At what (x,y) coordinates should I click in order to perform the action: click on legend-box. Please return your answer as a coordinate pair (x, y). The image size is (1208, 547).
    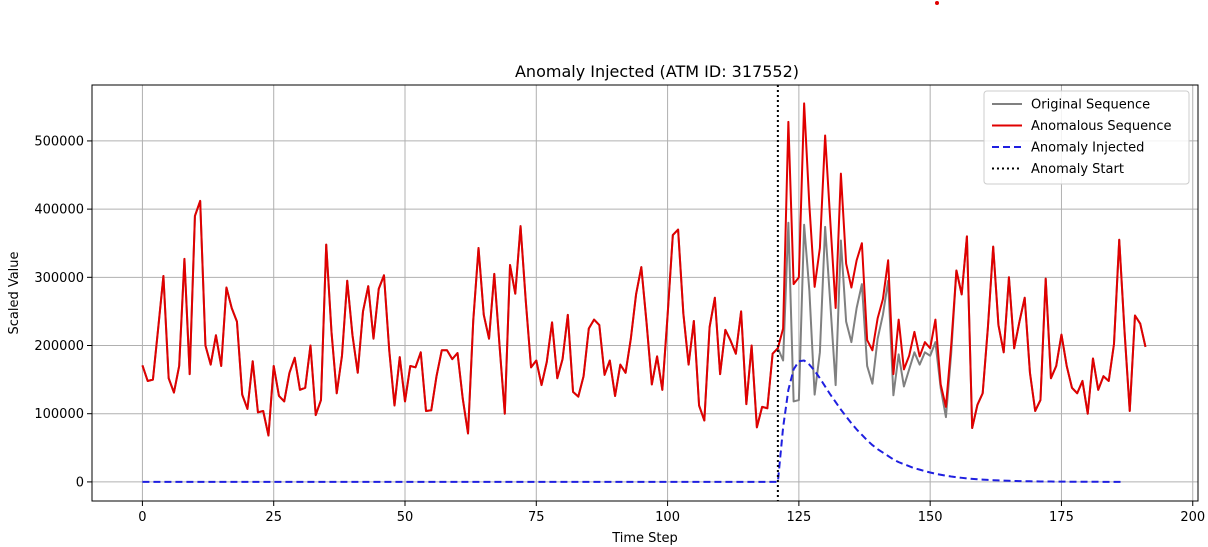
    Looking at the image, I should click on (1086, 137).